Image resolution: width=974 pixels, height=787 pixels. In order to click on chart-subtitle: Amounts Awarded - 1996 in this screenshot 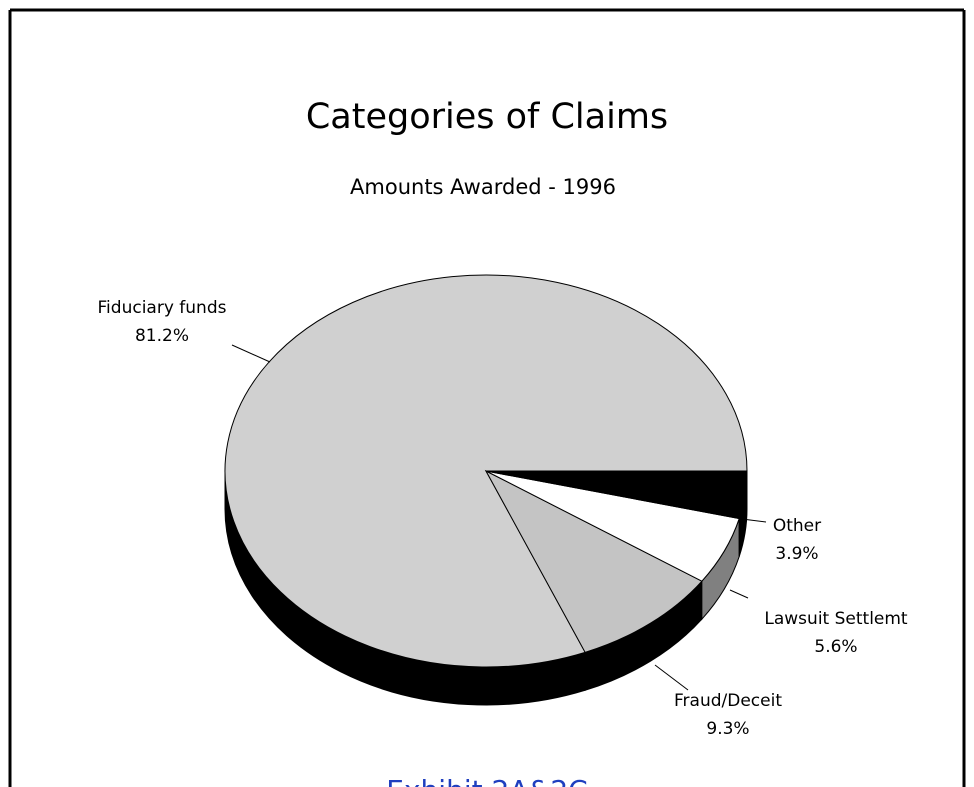, I will do `click(483, 187)`.